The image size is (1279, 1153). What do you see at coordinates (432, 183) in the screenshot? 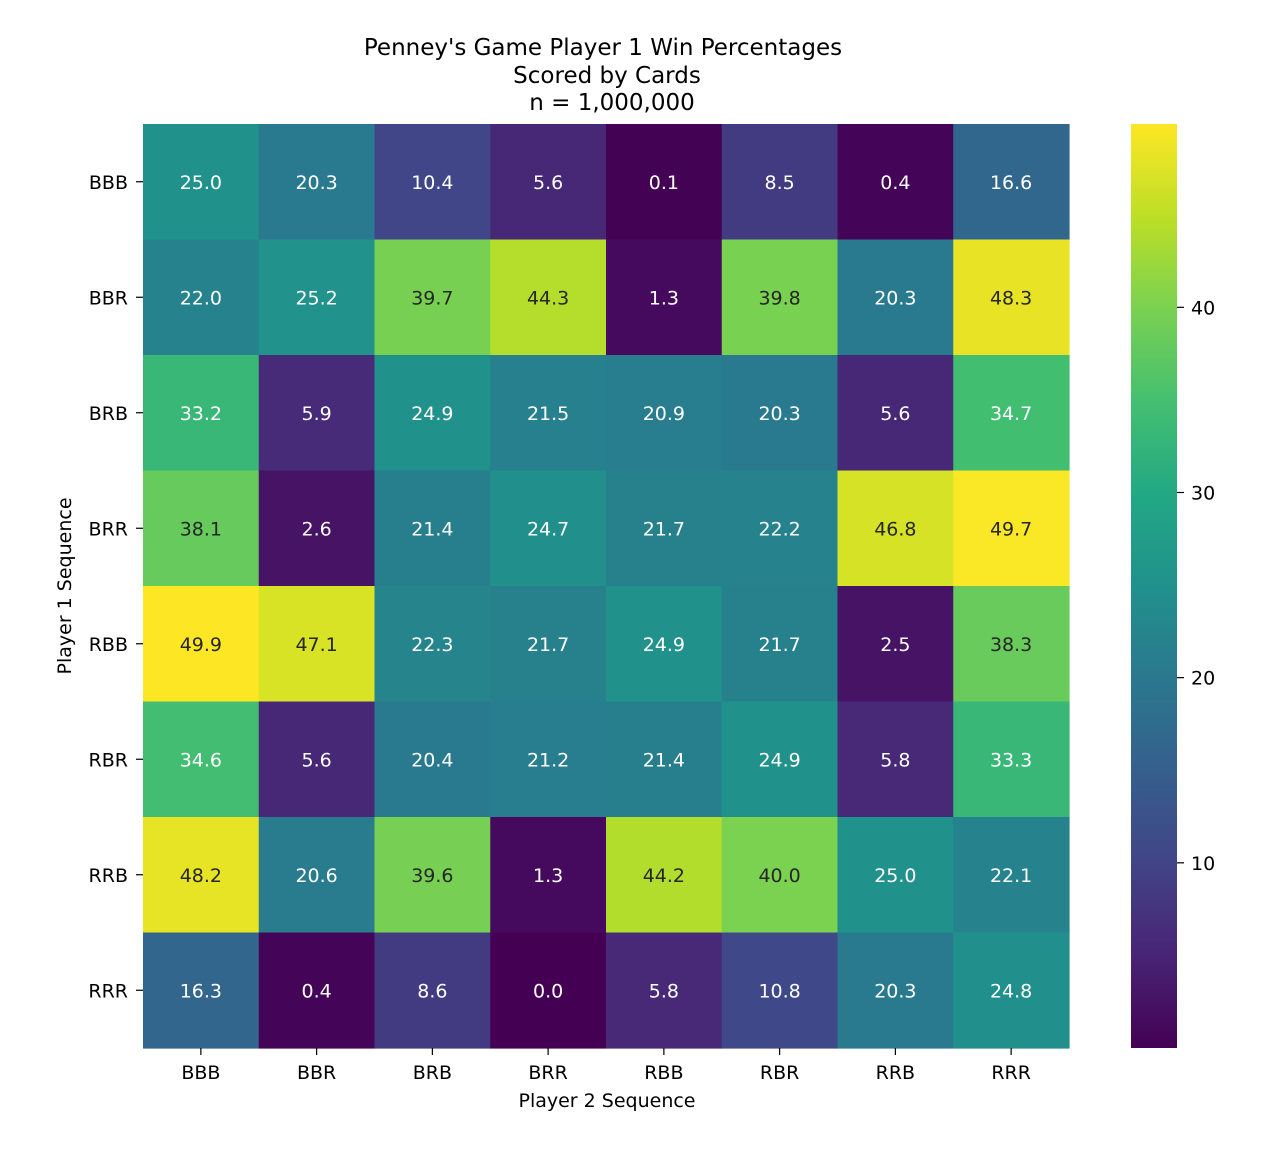
I see `cell-value-label: 10.4` at bounding box center [432, 183].